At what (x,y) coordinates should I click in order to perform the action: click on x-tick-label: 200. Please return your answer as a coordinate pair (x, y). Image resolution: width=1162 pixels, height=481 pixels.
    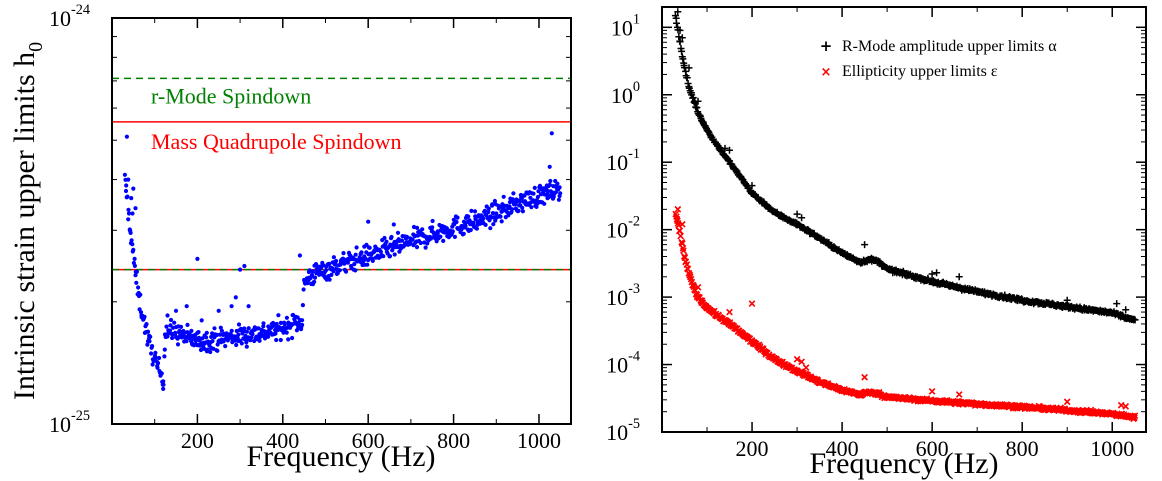
    Looking at the image, I should click on (197, 440).